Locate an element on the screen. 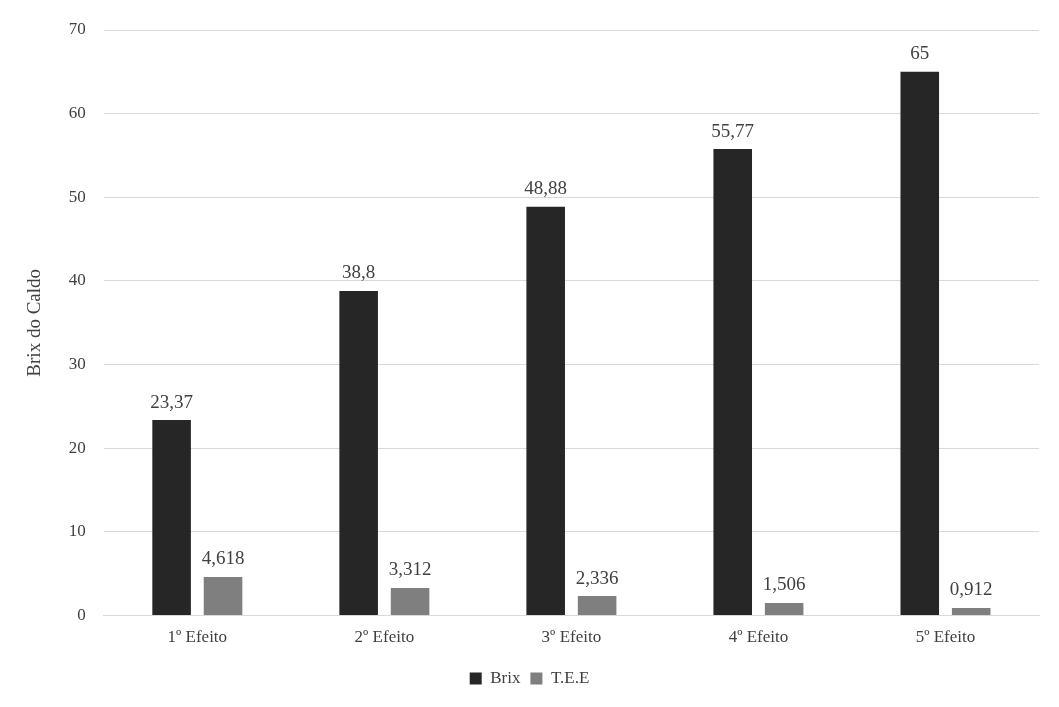 The width and height of the screenshot is (1059, 707). data-label: 38,8 is located at coordinates (359, 272).